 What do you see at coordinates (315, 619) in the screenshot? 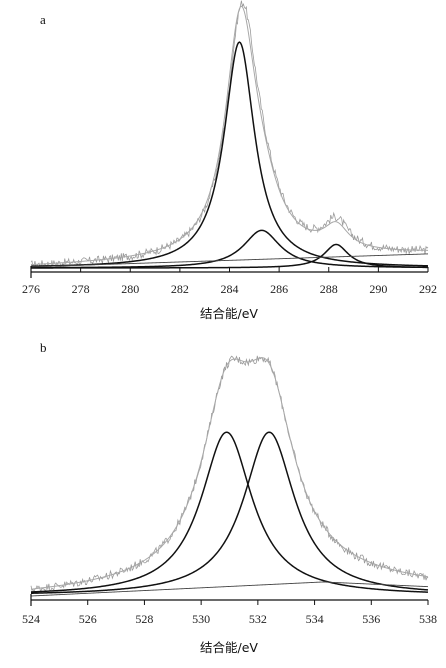
I see `panel-b-x-tick-label: 534` at bounding box center [315, 619].